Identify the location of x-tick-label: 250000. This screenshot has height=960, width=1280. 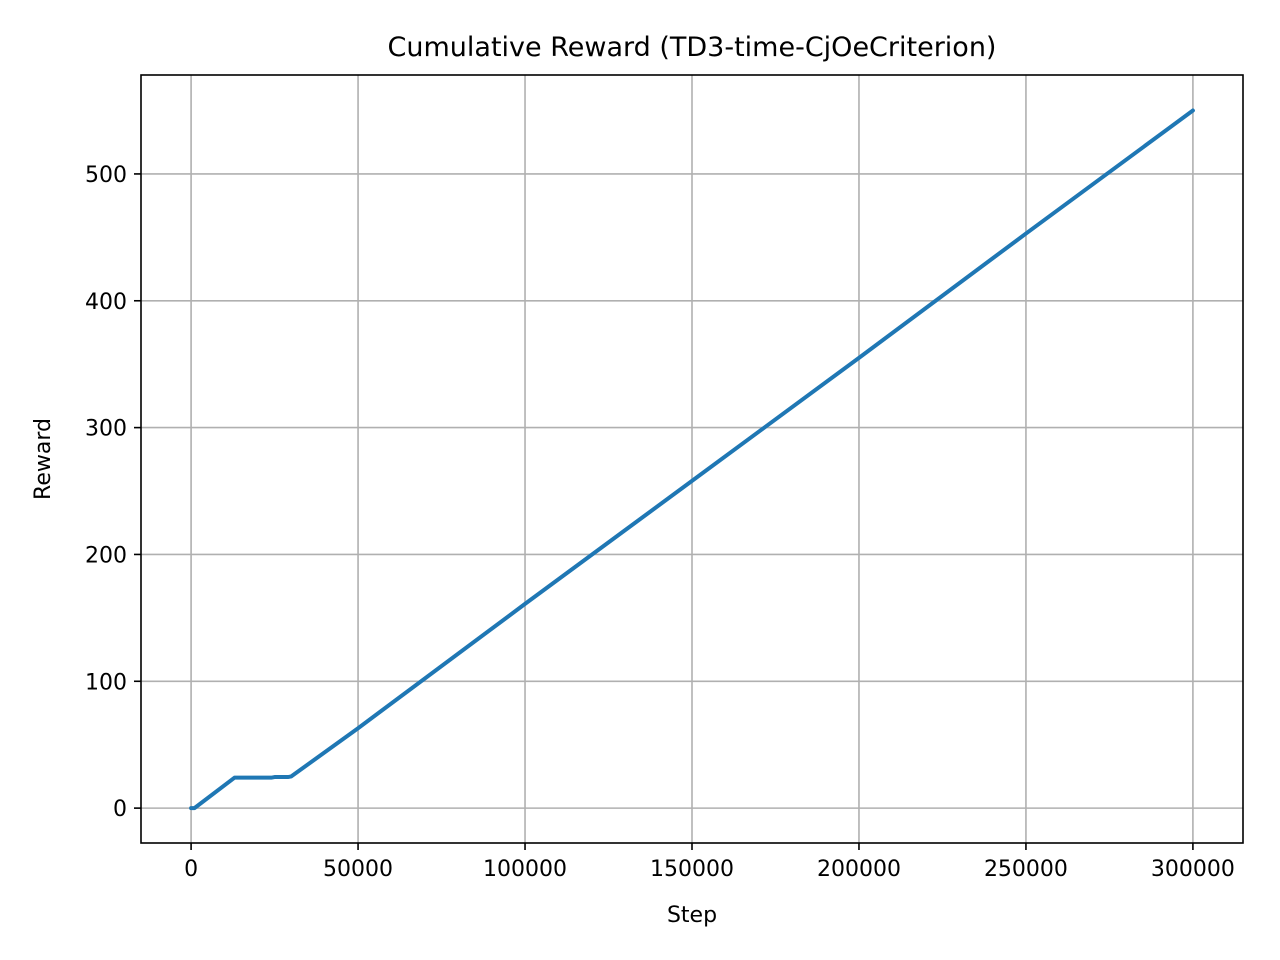
(1026, 869).